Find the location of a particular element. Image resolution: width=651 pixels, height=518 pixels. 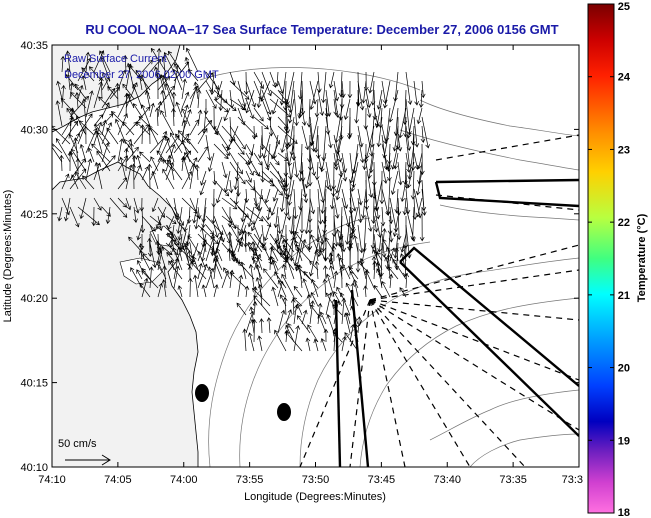

x-tick-label: 74:00 is located at coordinates (184, 480).